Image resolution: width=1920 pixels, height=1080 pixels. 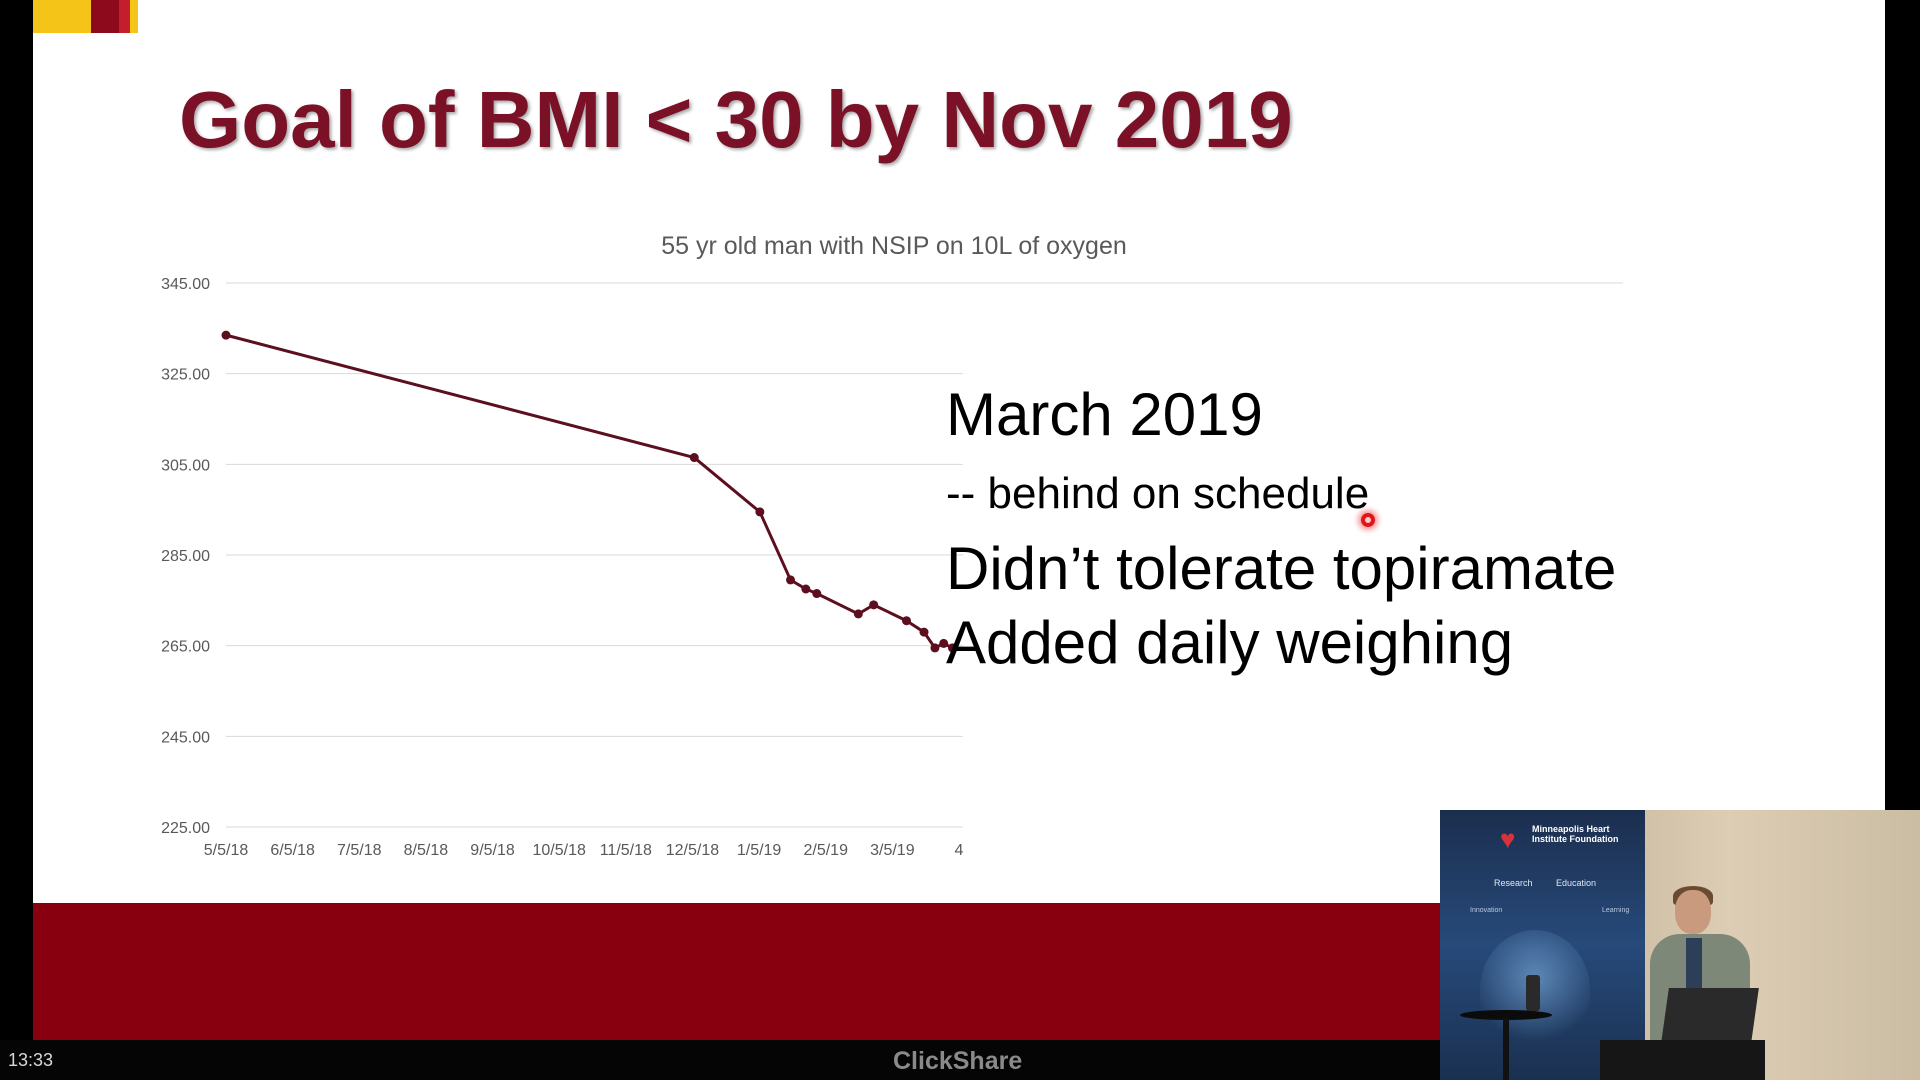 I want to click on clock-readout: 13:33, so click(x=31, y=1060).